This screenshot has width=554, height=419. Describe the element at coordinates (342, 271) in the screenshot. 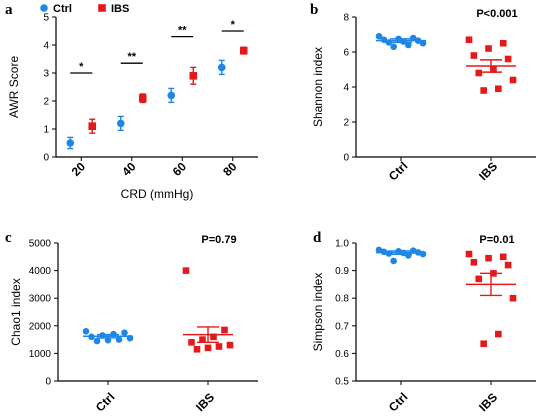

I see `y-tick-label: 0.9` at that location.